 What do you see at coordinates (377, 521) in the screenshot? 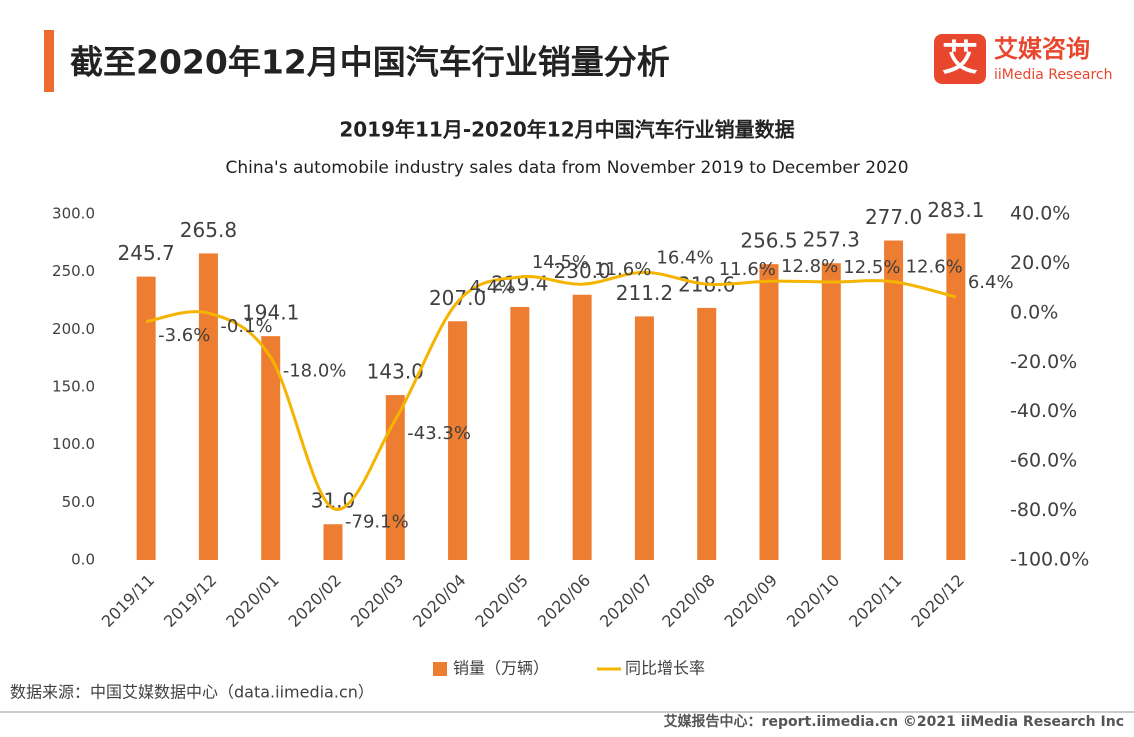
I see `line-value-label: -79.1%` at bounding box center [377, 521].